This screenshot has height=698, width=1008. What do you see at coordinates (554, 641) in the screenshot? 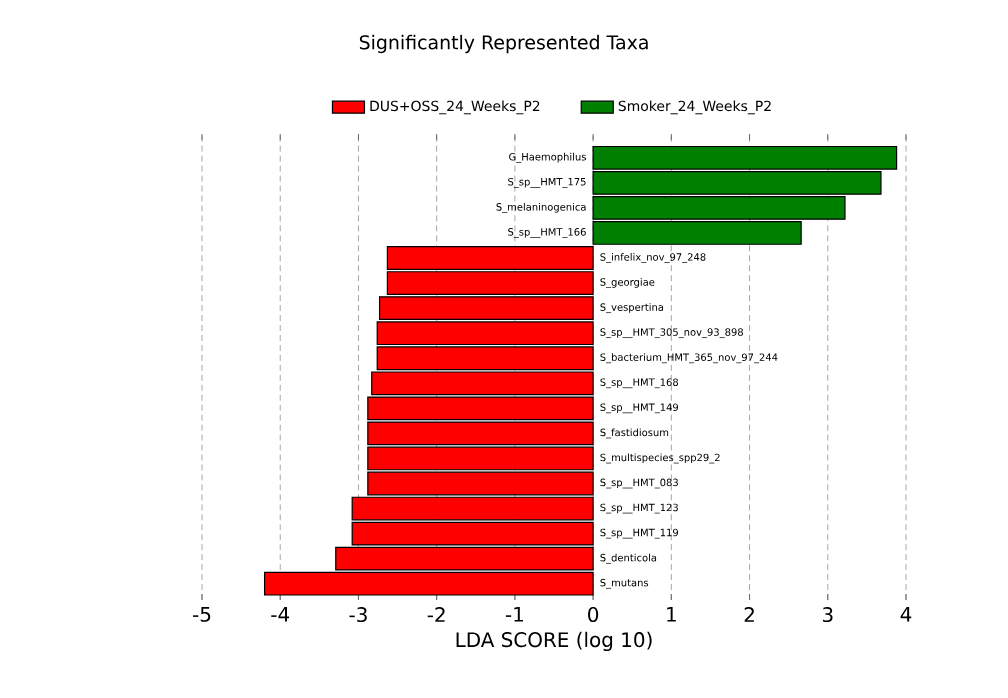
I see `x-axis-title: LDA SCORE (log 10)` at bounding box center [554, 641].